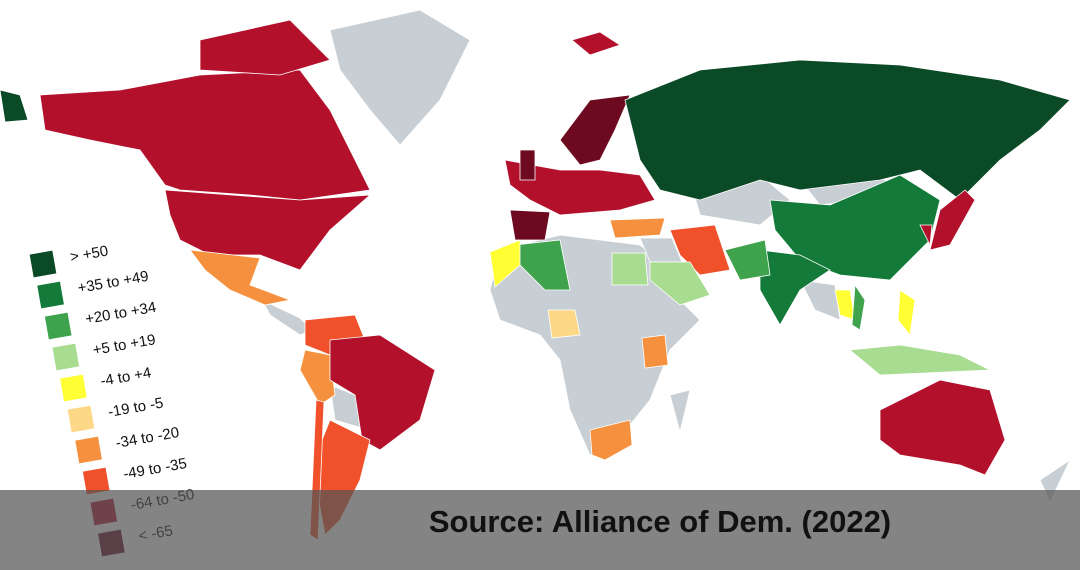 The image size is (1080, 570). Describe the element at coordinates (655, 351) in the screenshot. I see `kenya` at that location.